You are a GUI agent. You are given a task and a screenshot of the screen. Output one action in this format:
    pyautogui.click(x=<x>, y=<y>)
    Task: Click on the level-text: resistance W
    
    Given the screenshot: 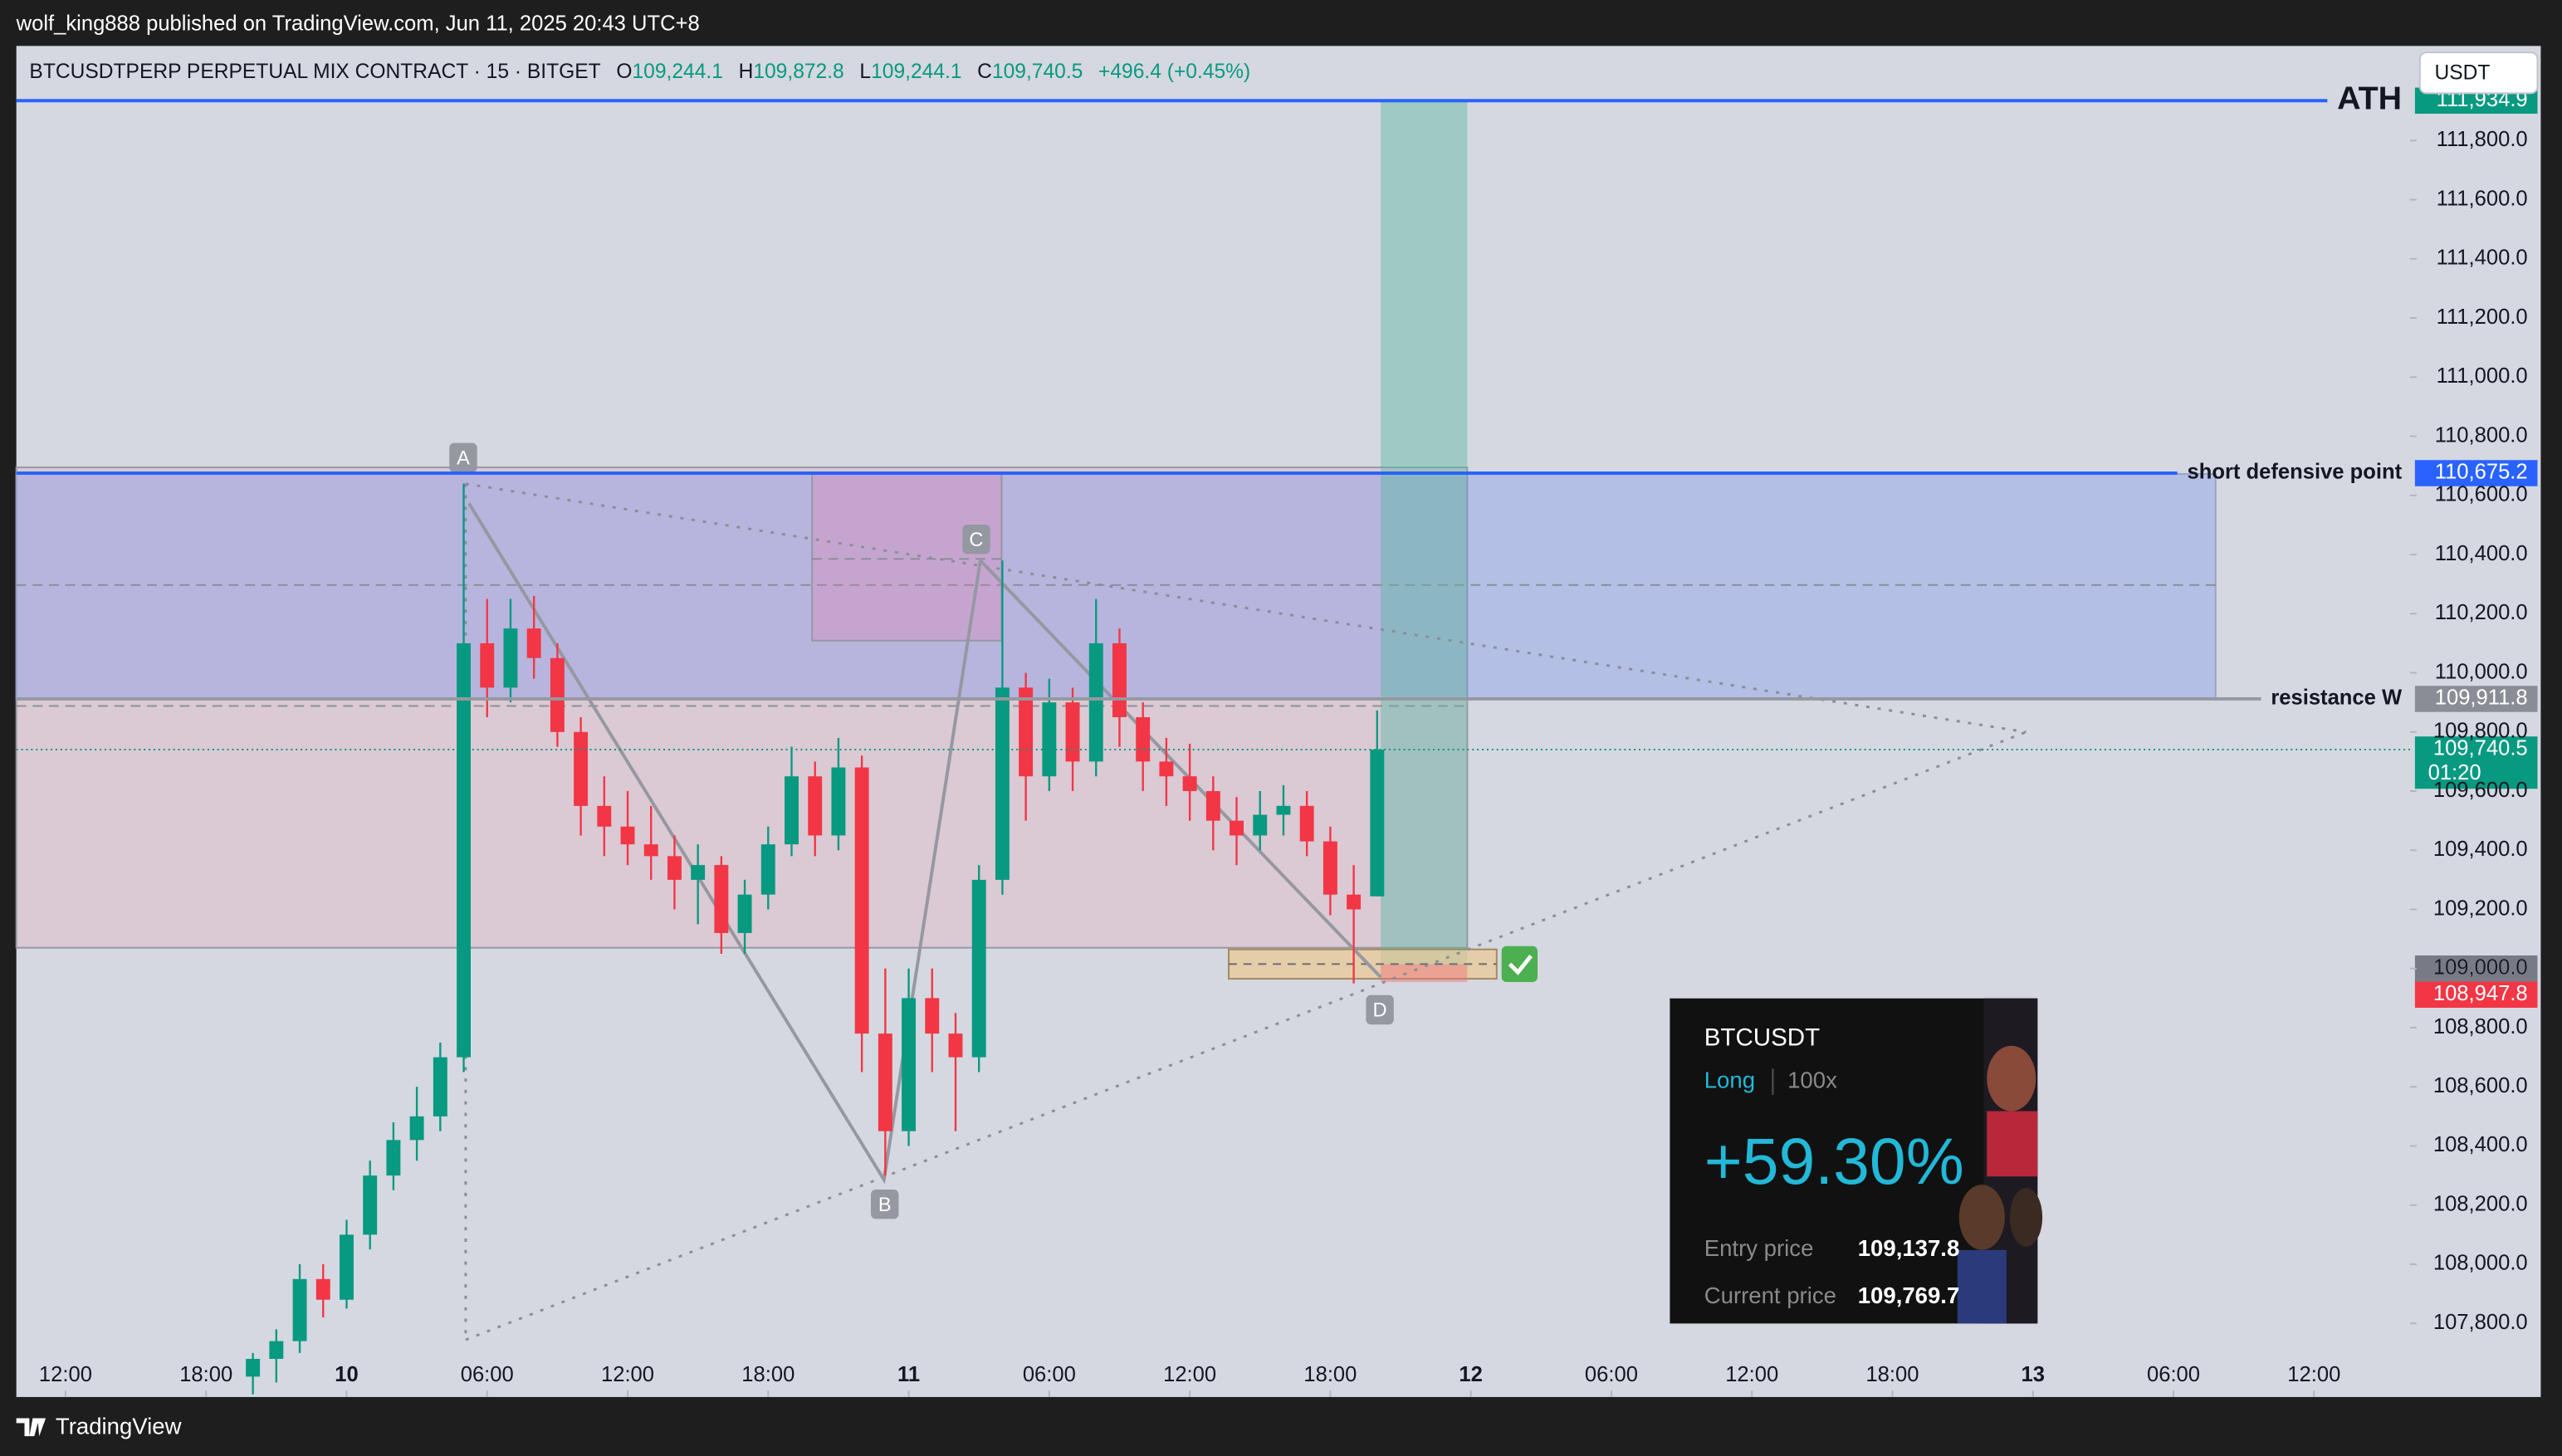 What is the action you would take?
    pyautogui.click(x=2337, y=698)
    